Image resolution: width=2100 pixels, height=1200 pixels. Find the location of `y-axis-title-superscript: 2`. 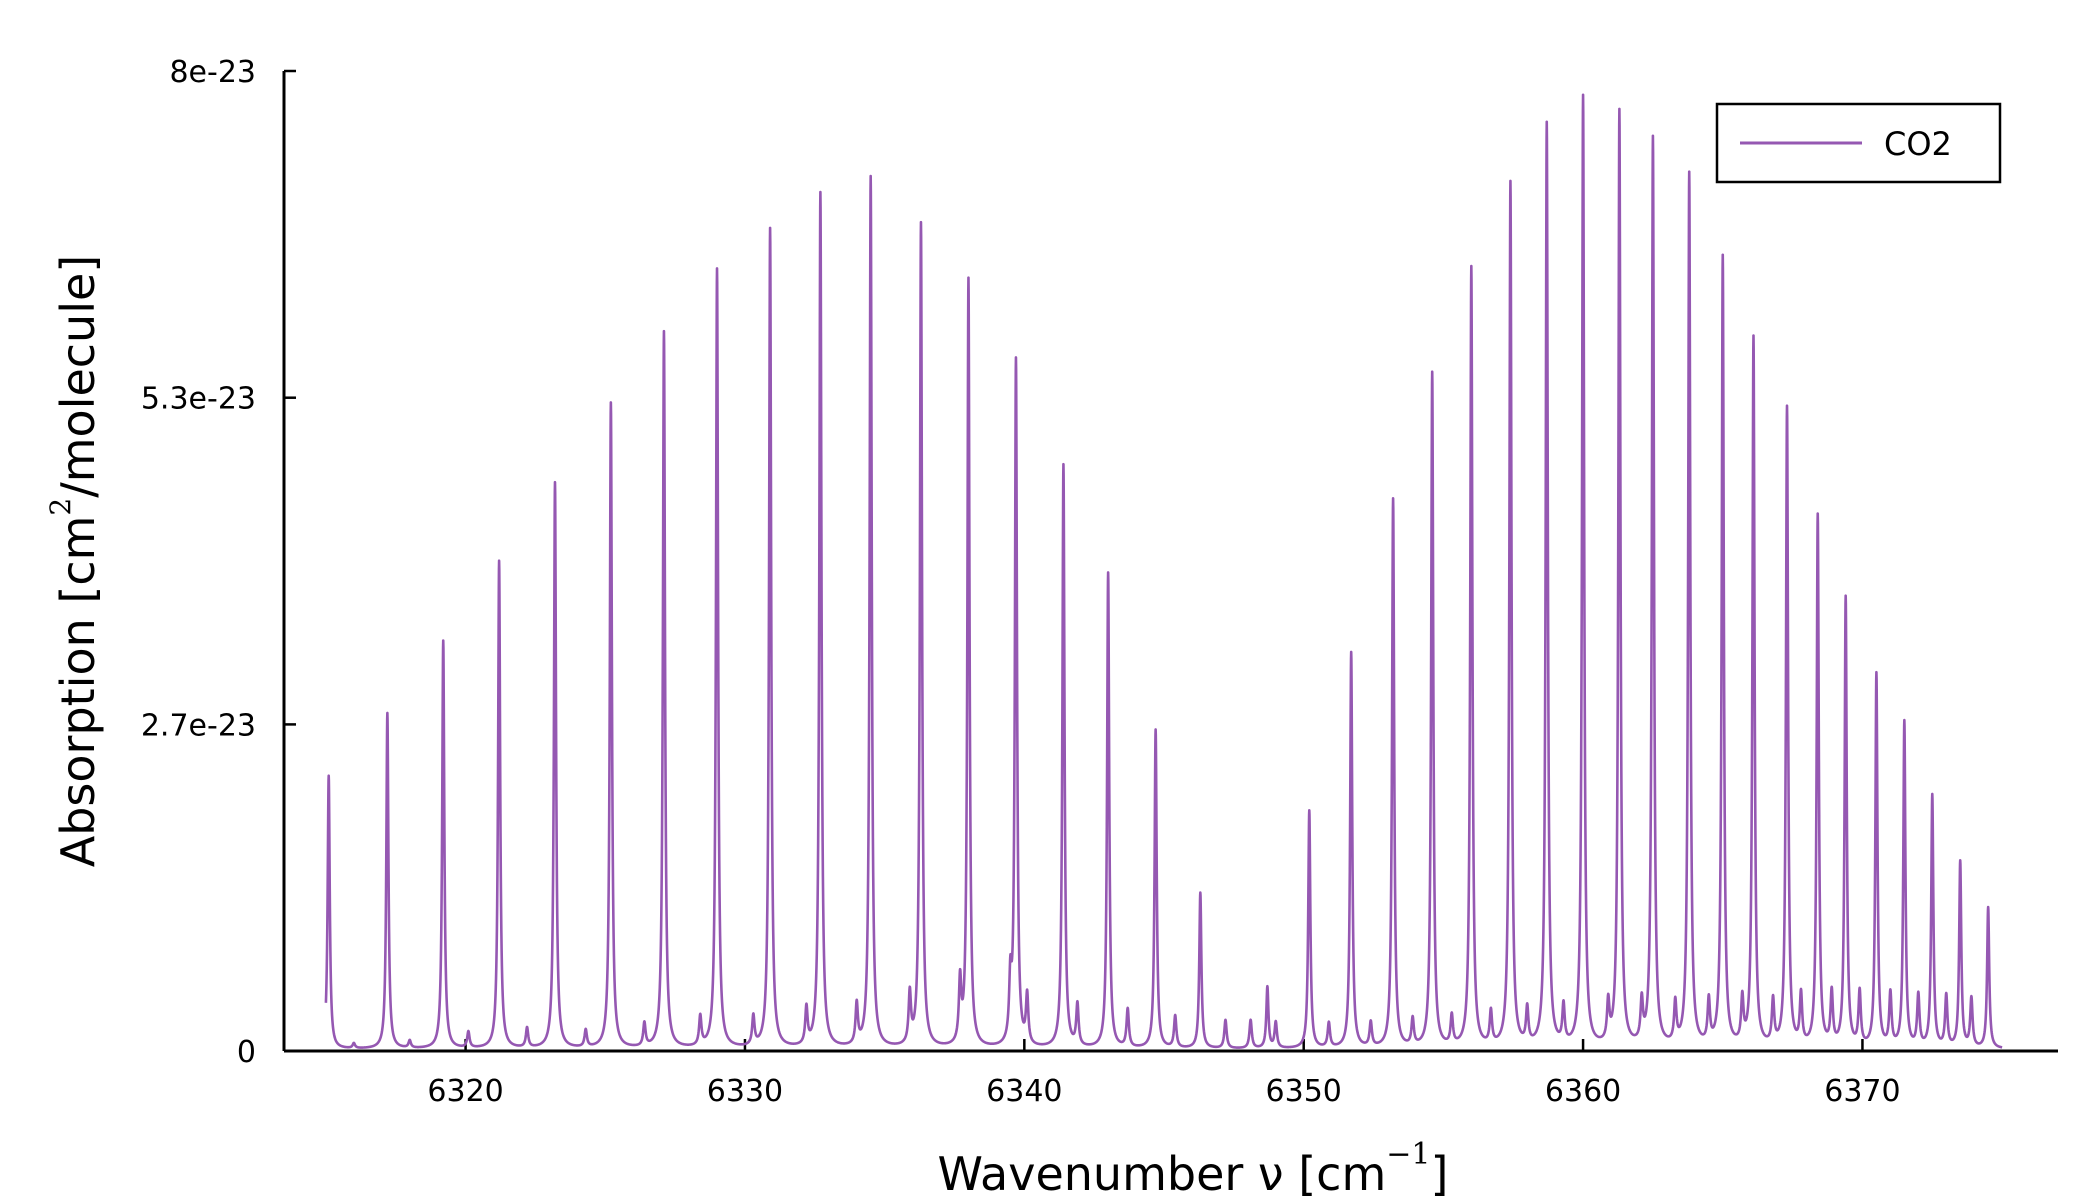

y-axis-title-superscript: 2 is located at coordinates (60, 507).